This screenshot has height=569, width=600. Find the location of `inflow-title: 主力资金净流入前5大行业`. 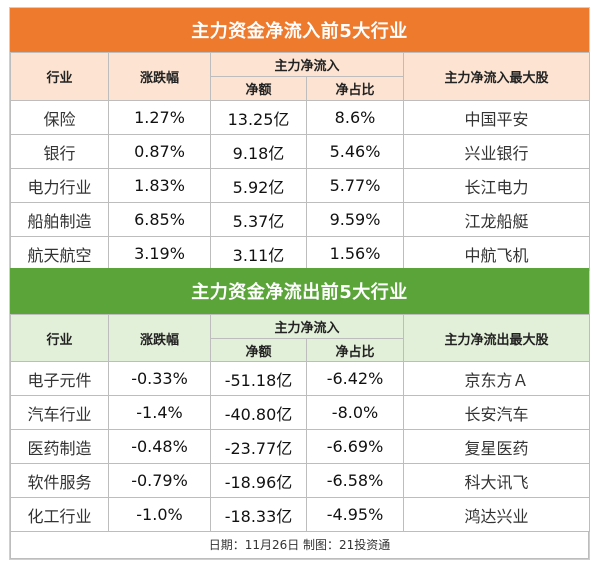

inflow-title: 主力资金净流入前5大行业 is located at coordinates (299, 30).